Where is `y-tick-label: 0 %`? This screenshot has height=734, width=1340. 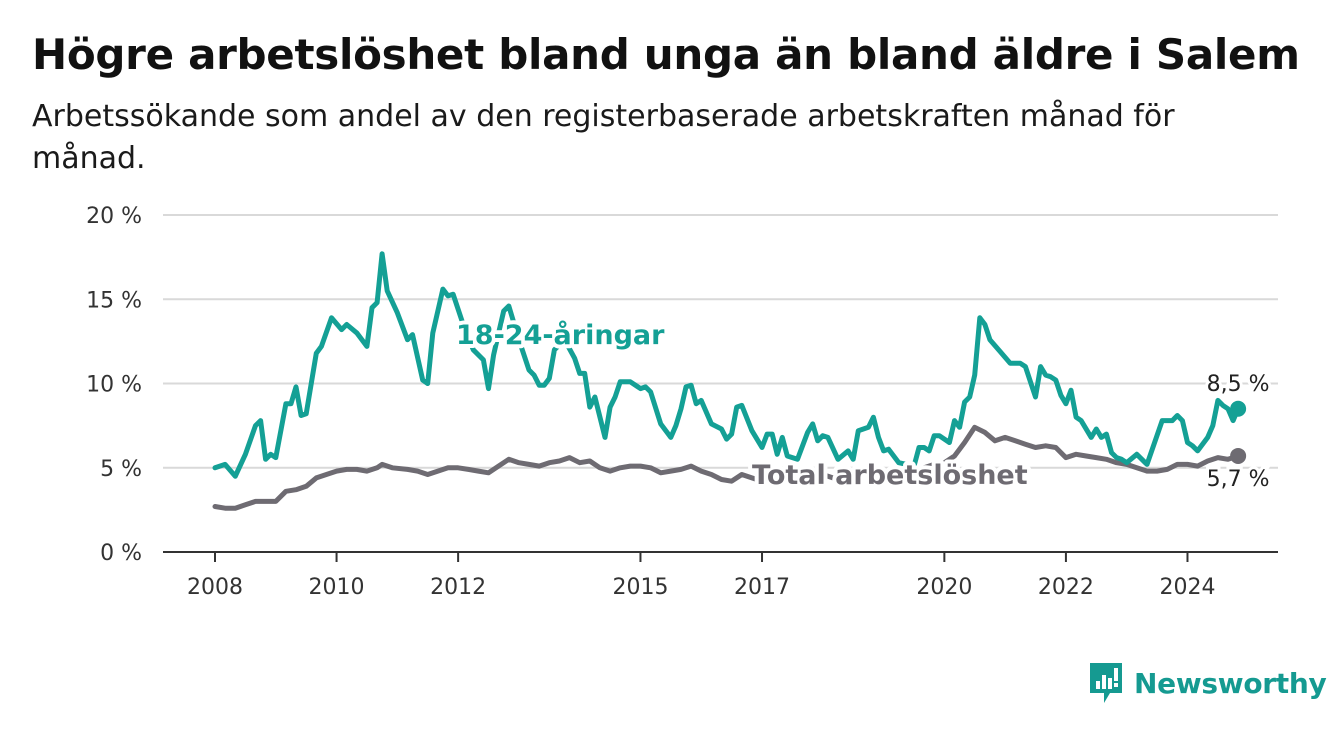
y-tick-label: 0 % is located at coordinates (121, 553).